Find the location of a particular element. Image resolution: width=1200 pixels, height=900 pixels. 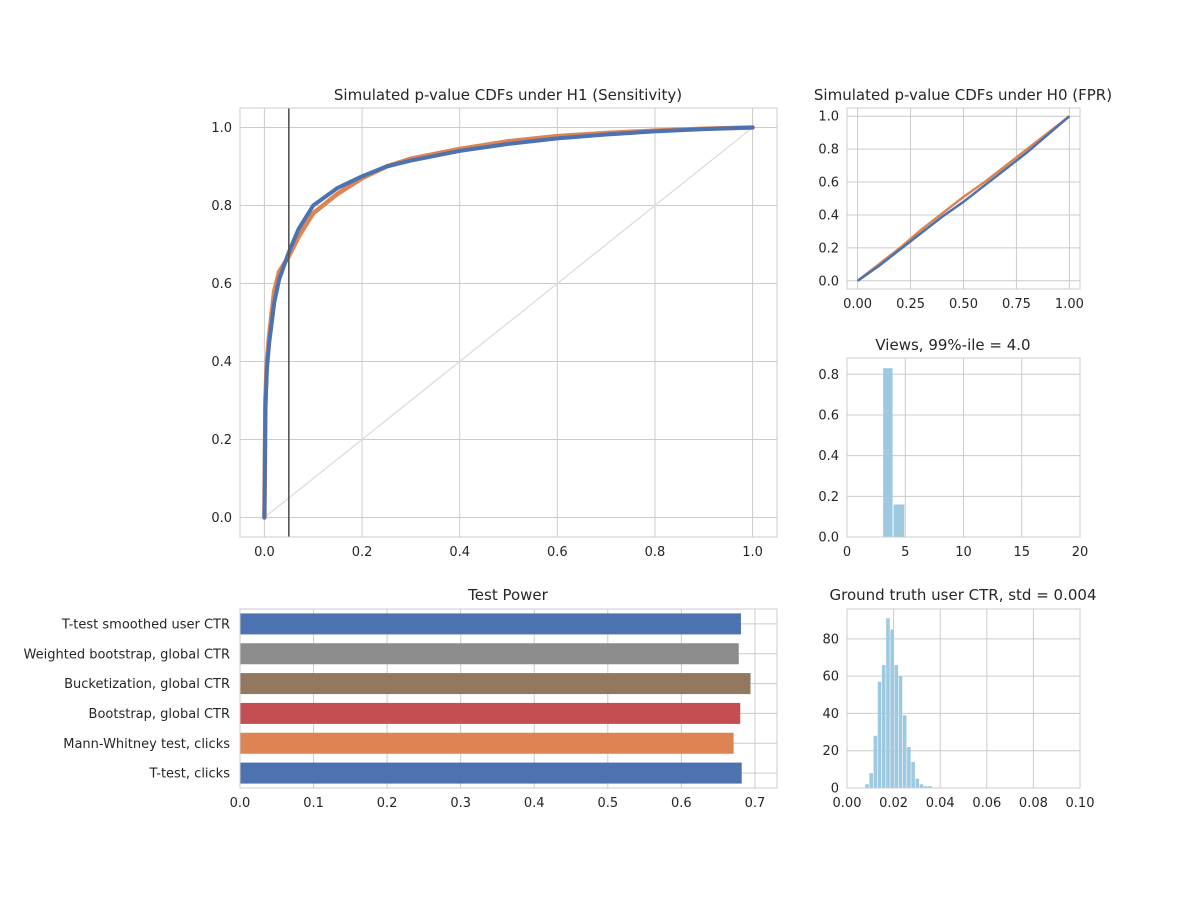

h1-ytick-label: 1.0 is located at coordinates (221, 128).